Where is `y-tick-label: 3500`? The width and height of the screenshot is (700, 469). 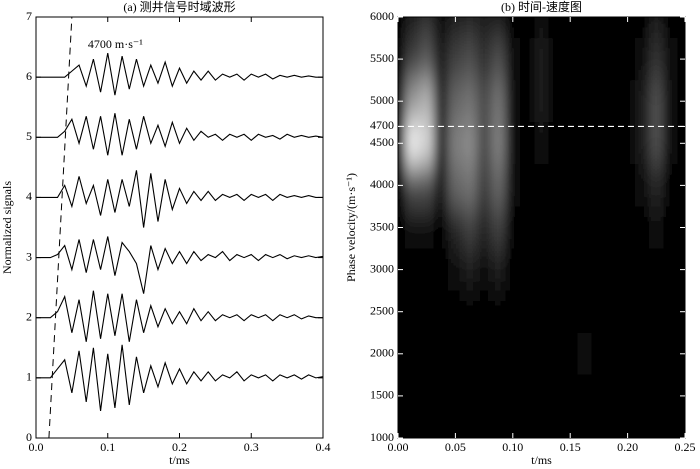 y-tick-label: 3500 is located at coordinates (382, 226).